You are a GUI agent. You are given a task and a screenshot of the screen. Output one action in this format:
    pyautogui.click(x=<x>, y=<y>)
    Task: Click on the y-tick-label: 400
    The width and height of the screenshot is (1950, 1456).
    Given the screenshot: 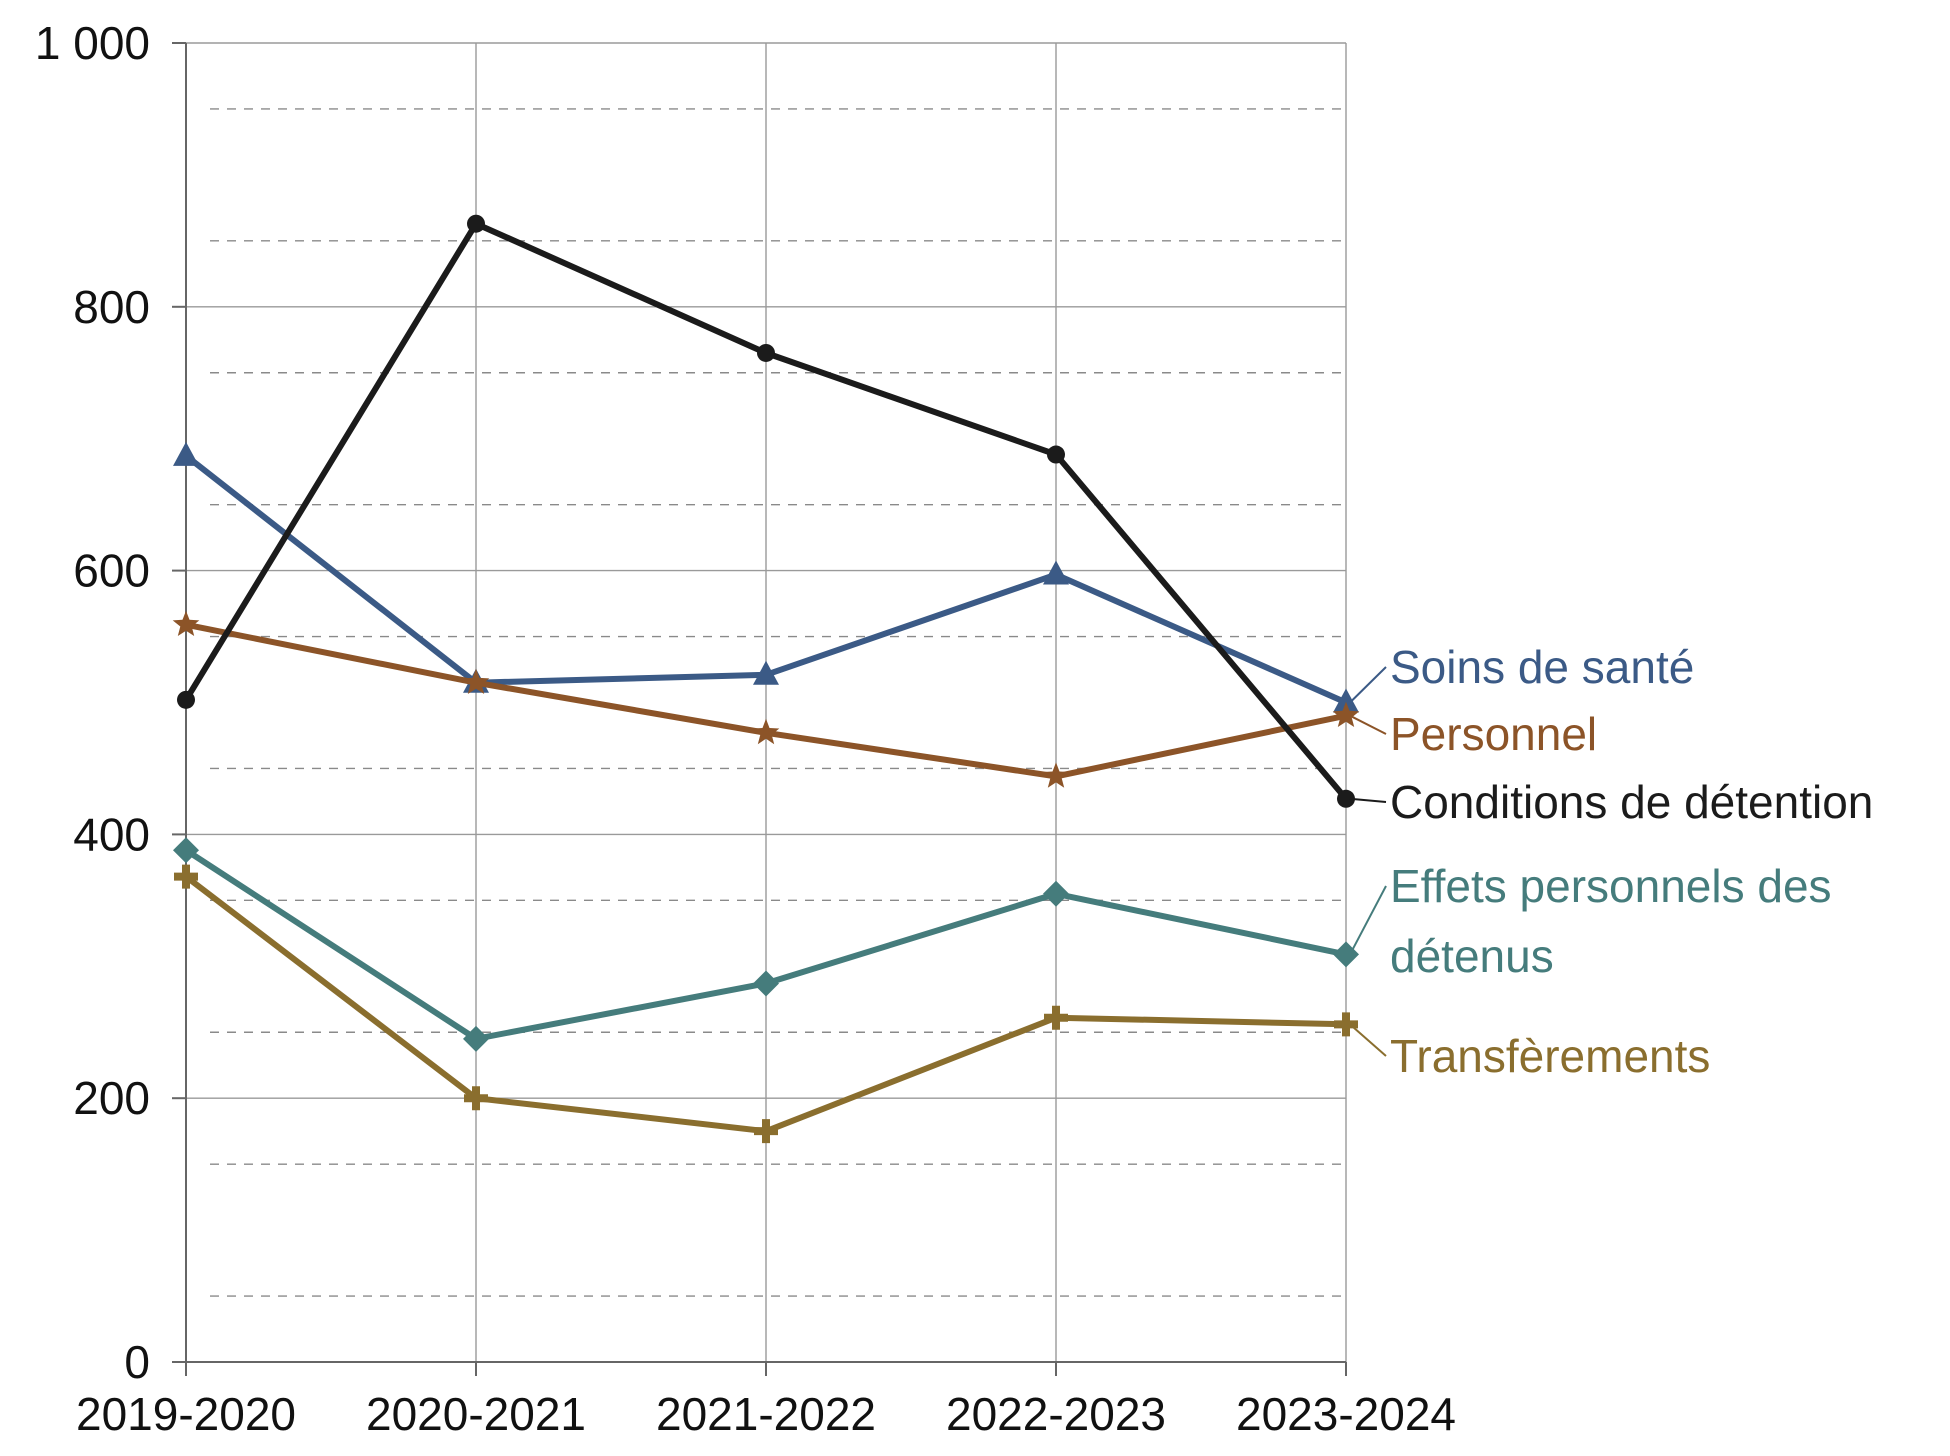 What is the action you would take?
    pyautogui.click(x=111, y=834)
    